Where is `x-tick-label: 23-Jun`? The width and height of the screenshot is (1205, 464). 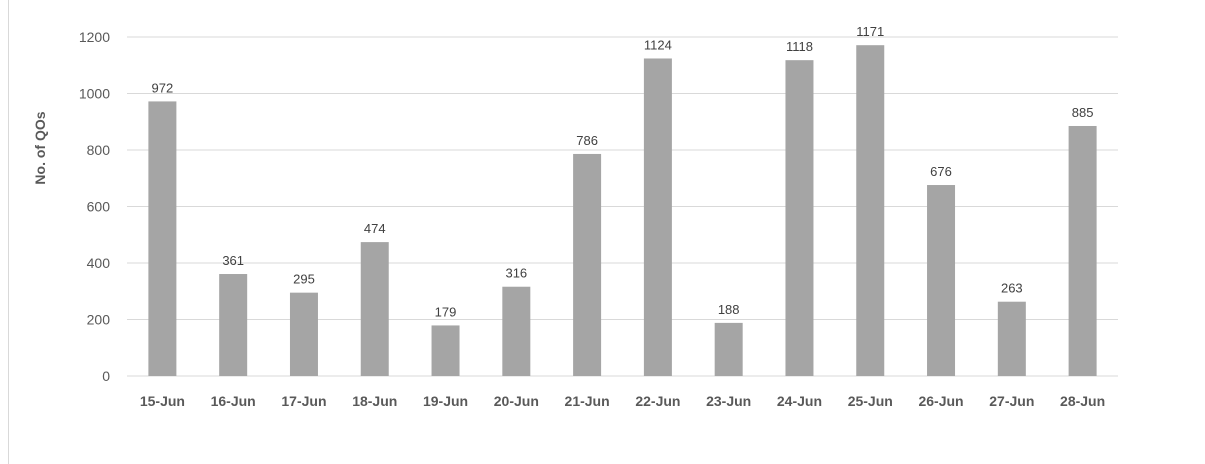 x-tick-label: 23-Jun is located at coordinates (728, 401).